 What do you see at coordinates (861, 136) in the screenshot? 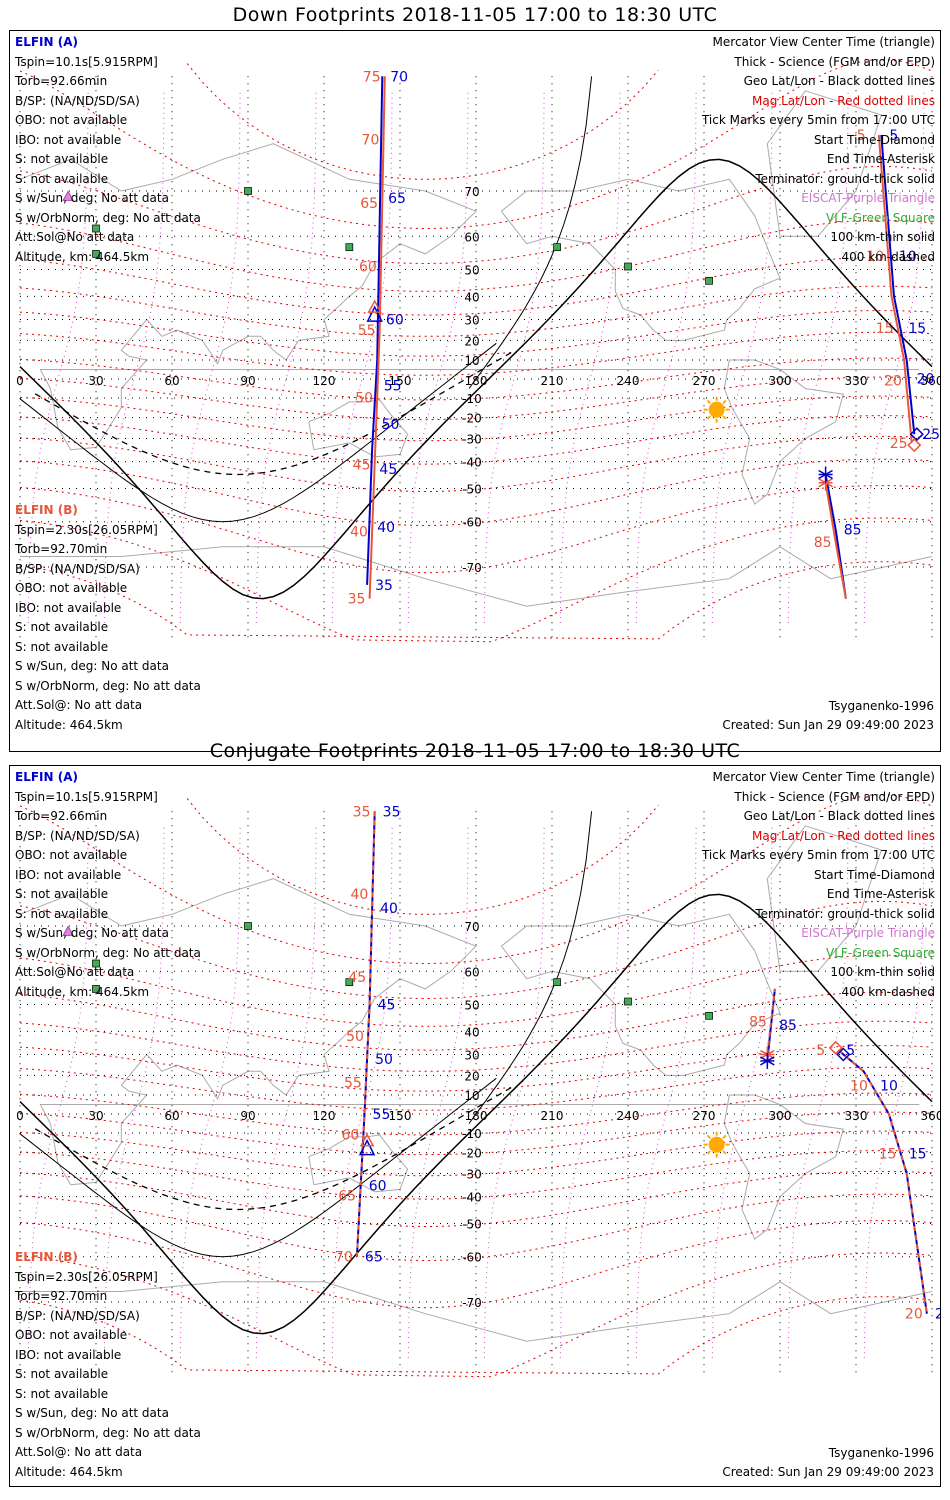
I see `elfin-b-tick-label: 5` at bounding box center [861, 136].